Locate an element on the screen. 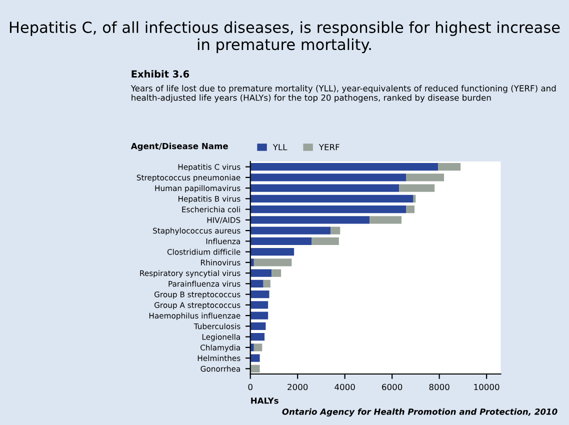 The height and width of the screenshot is (425, 569). x-tick-label: 4000 is located at coordinates (344, 387).